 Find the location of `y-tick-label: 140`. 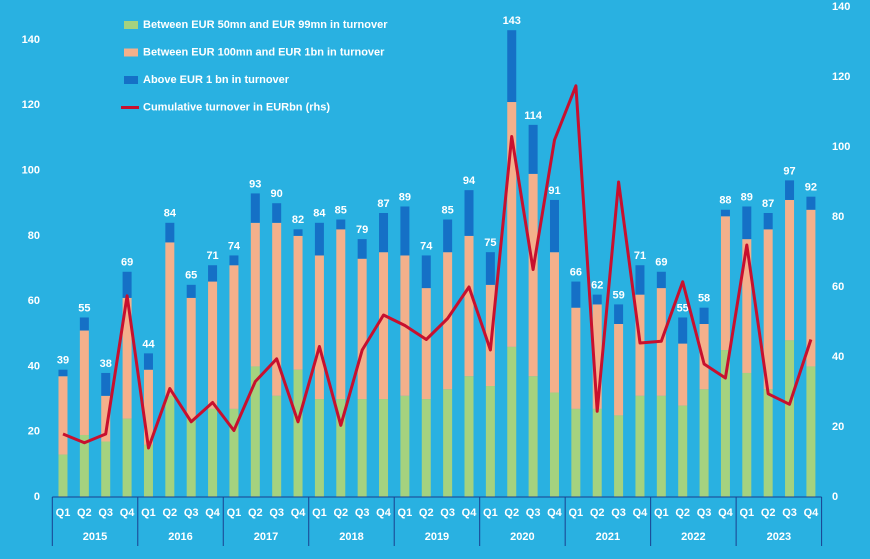

y-tick-label: 140 is located at coordinates (31, 40).